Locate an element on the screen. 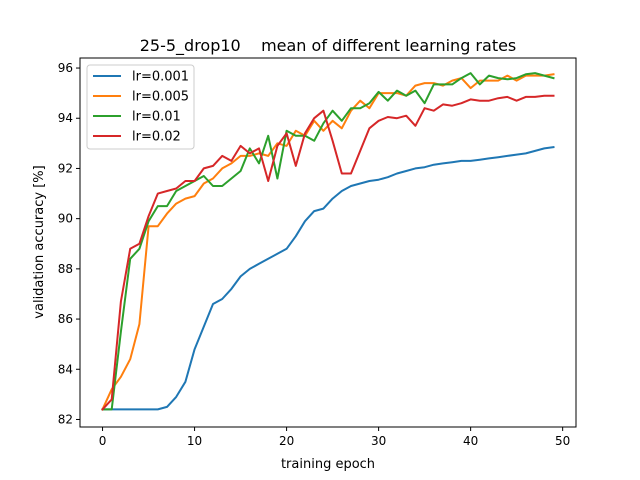 Image resolution: width=640 pixels, height=480 pixels. x-tick-label: 50 is located at coordinates (562, 441).